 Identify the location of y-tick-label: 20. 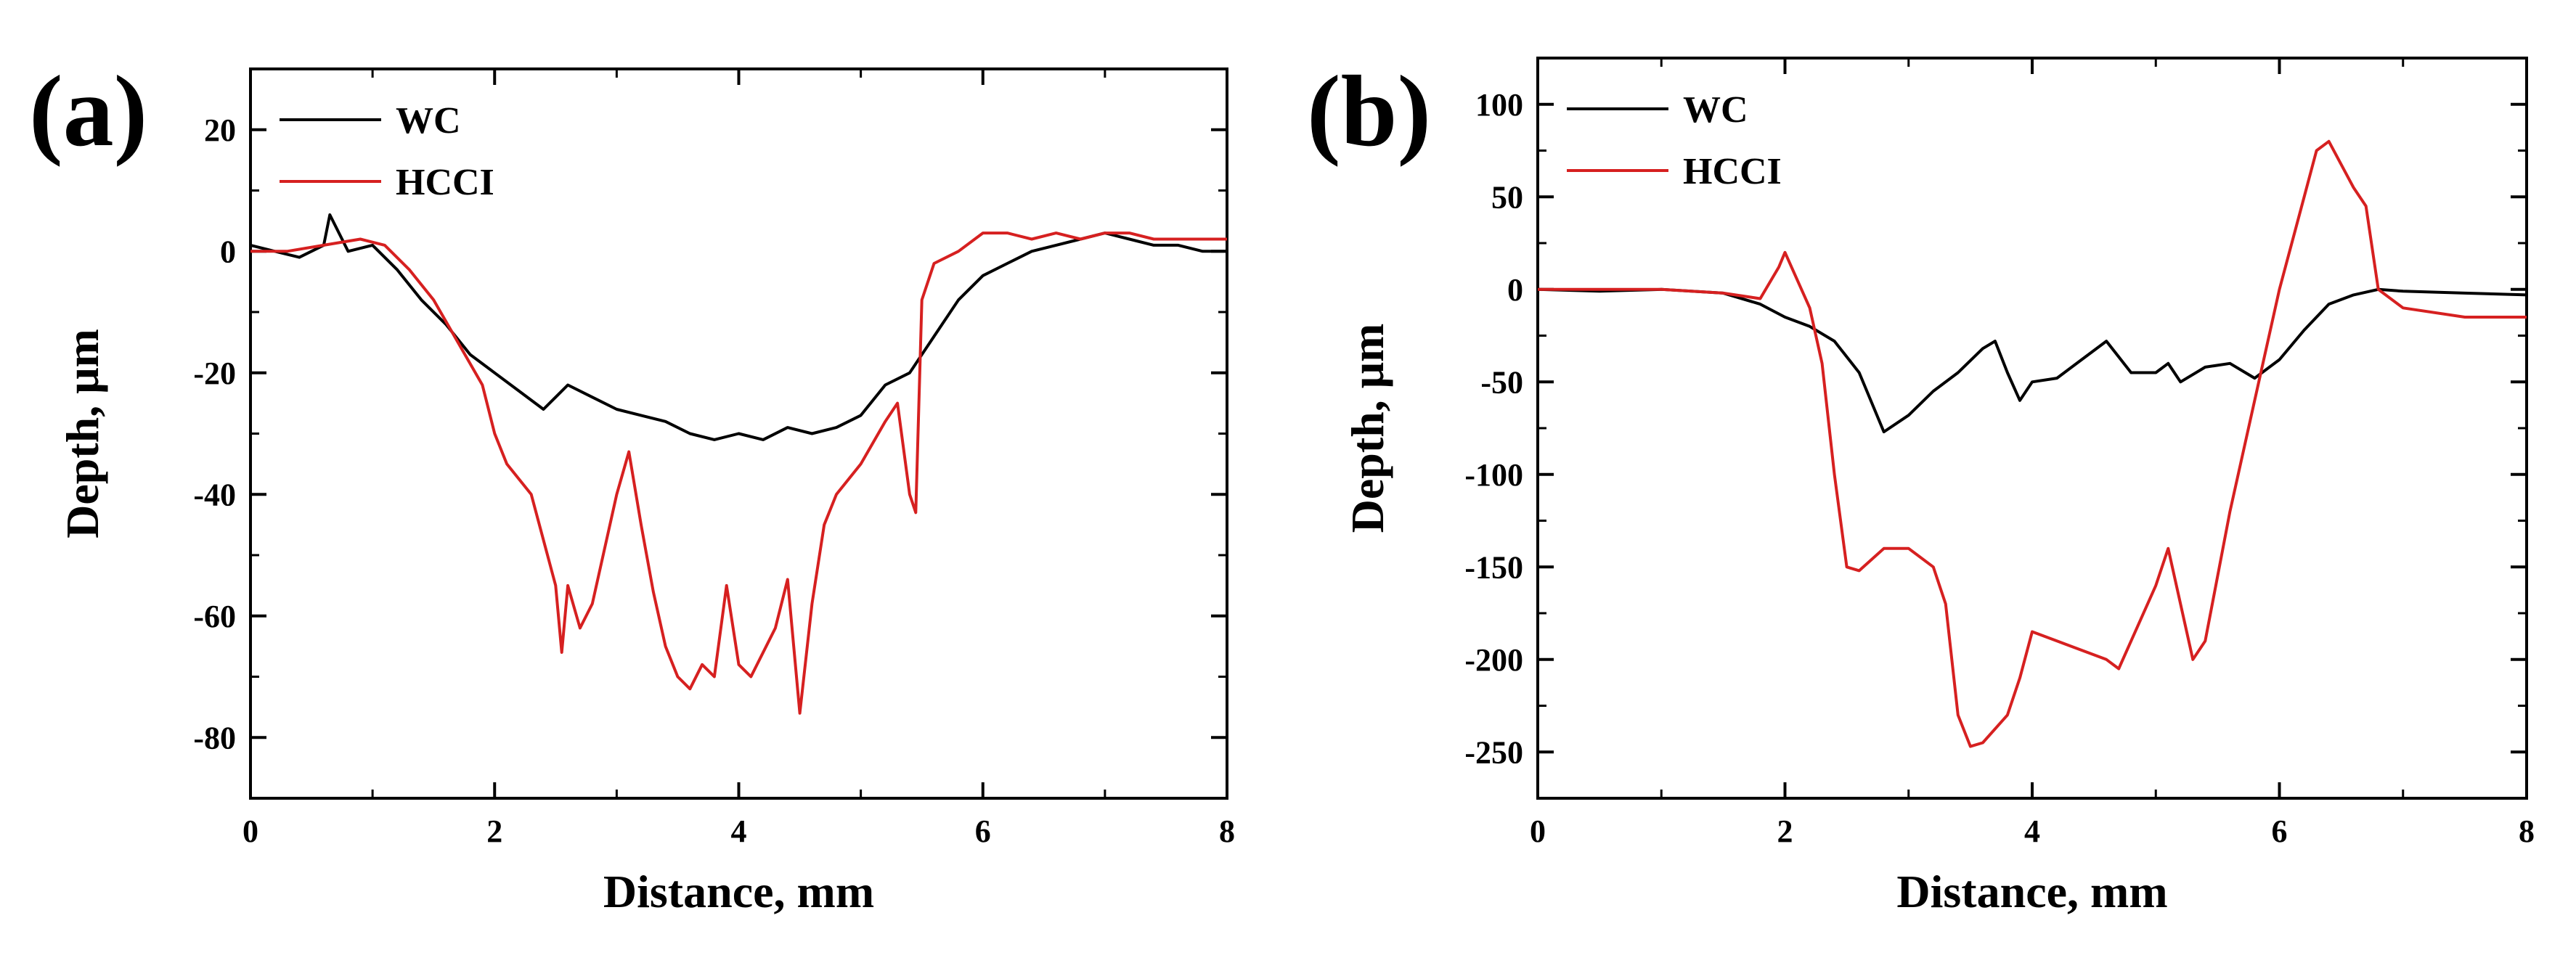
(220, 130).